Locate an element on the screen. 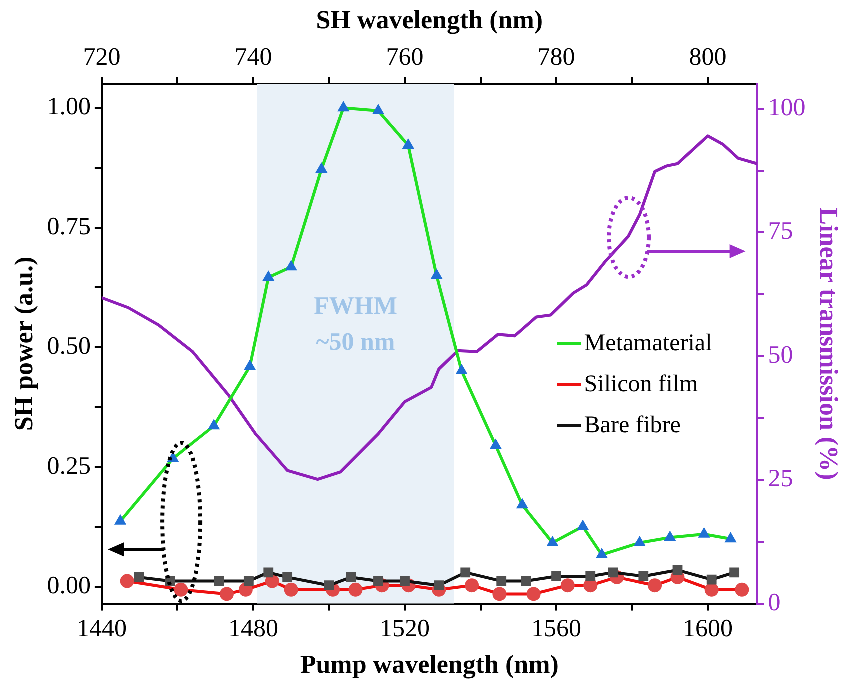  x2-tick-label: 760 is located at coordinates (405, 57).